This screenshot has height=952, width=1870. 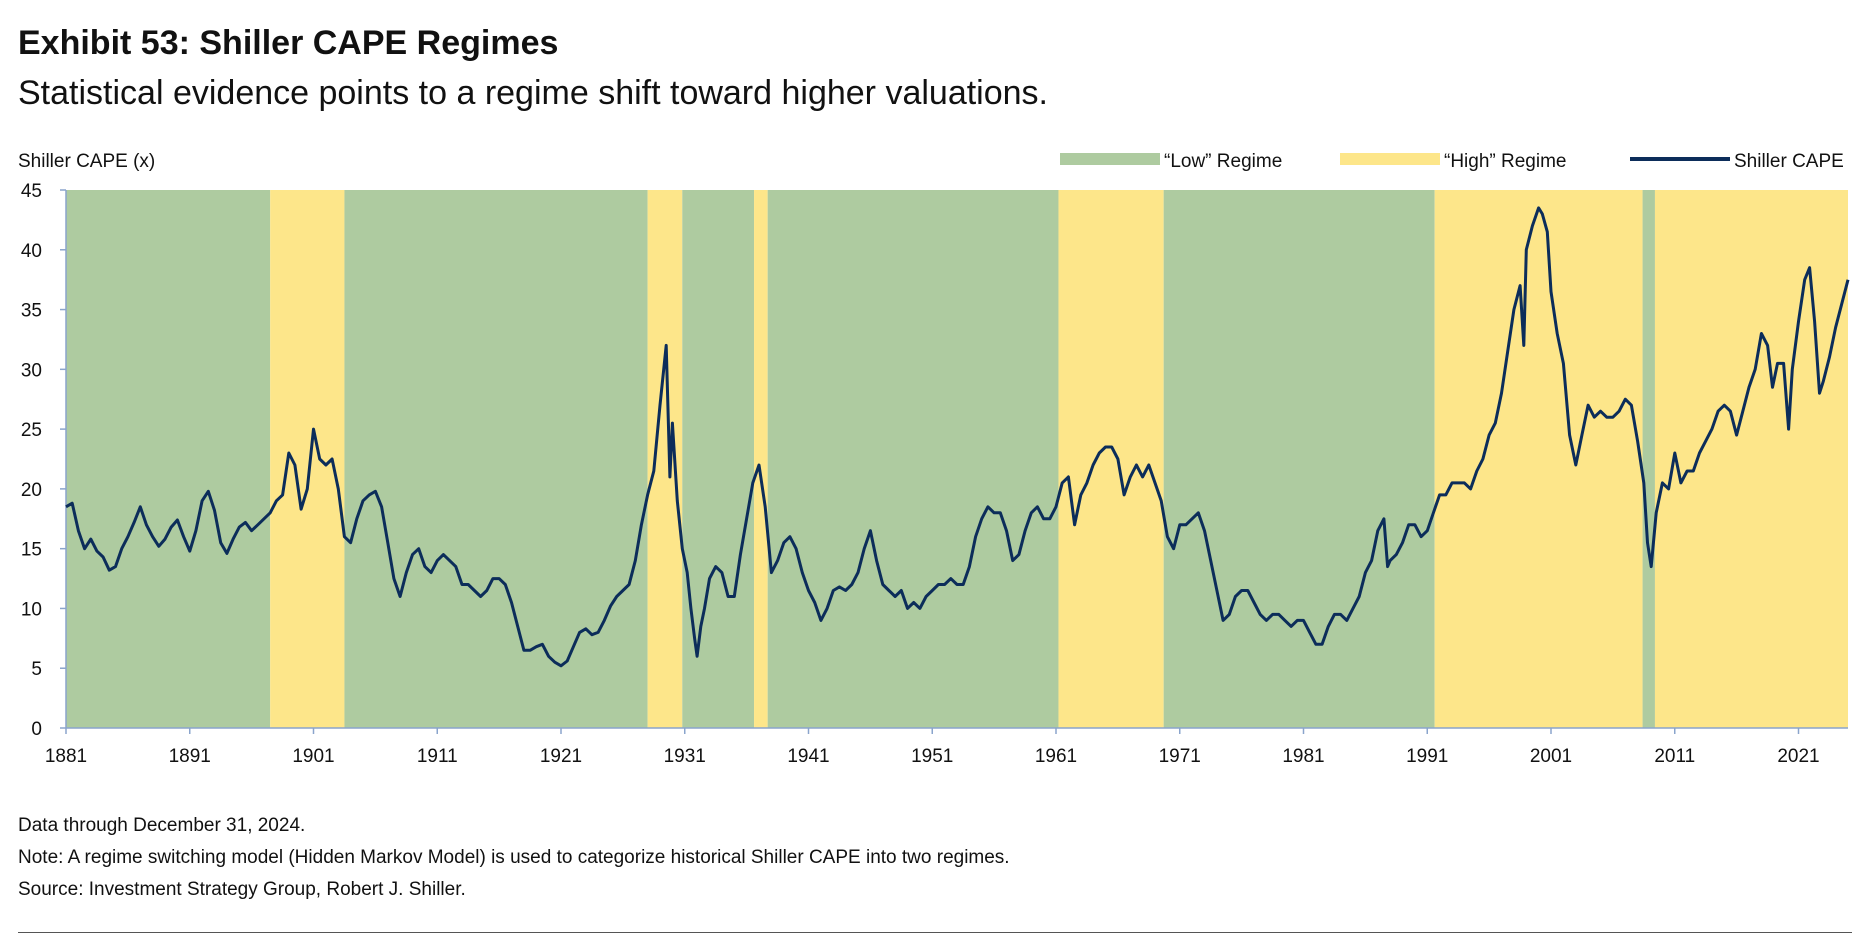 What do you see at coordinates (1551, 756) in the screenshot?
I see `x-tick-label: 2001` at bounding box center [1551, 756].